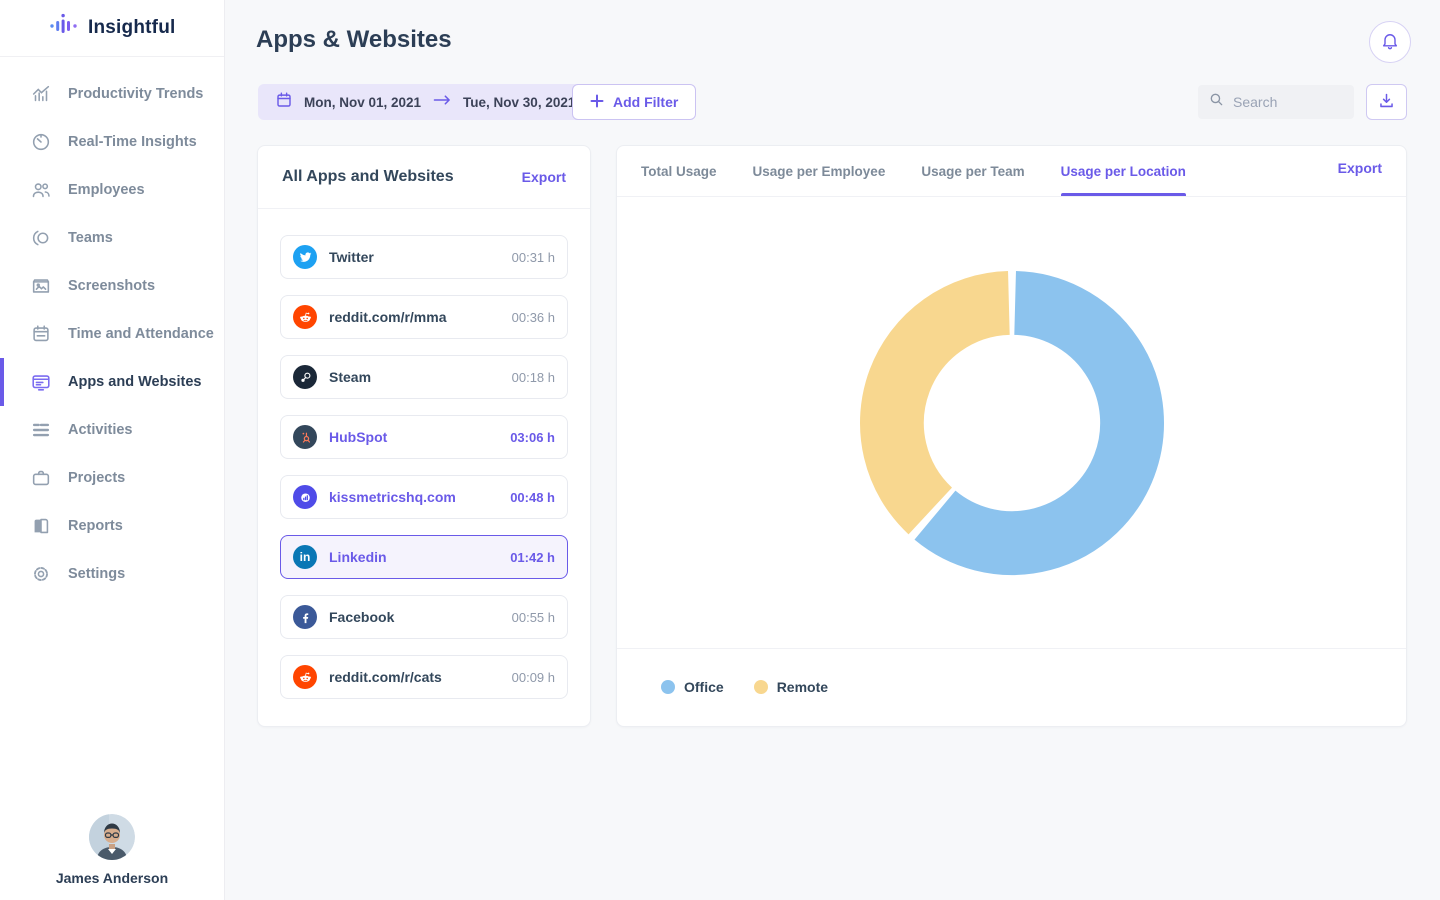 The width and height of the screenshot is (1440, 900). What do you see at coordinates (41, 526) in the screenshot?
I see `reports-icon` at bounding box center [41, 526].